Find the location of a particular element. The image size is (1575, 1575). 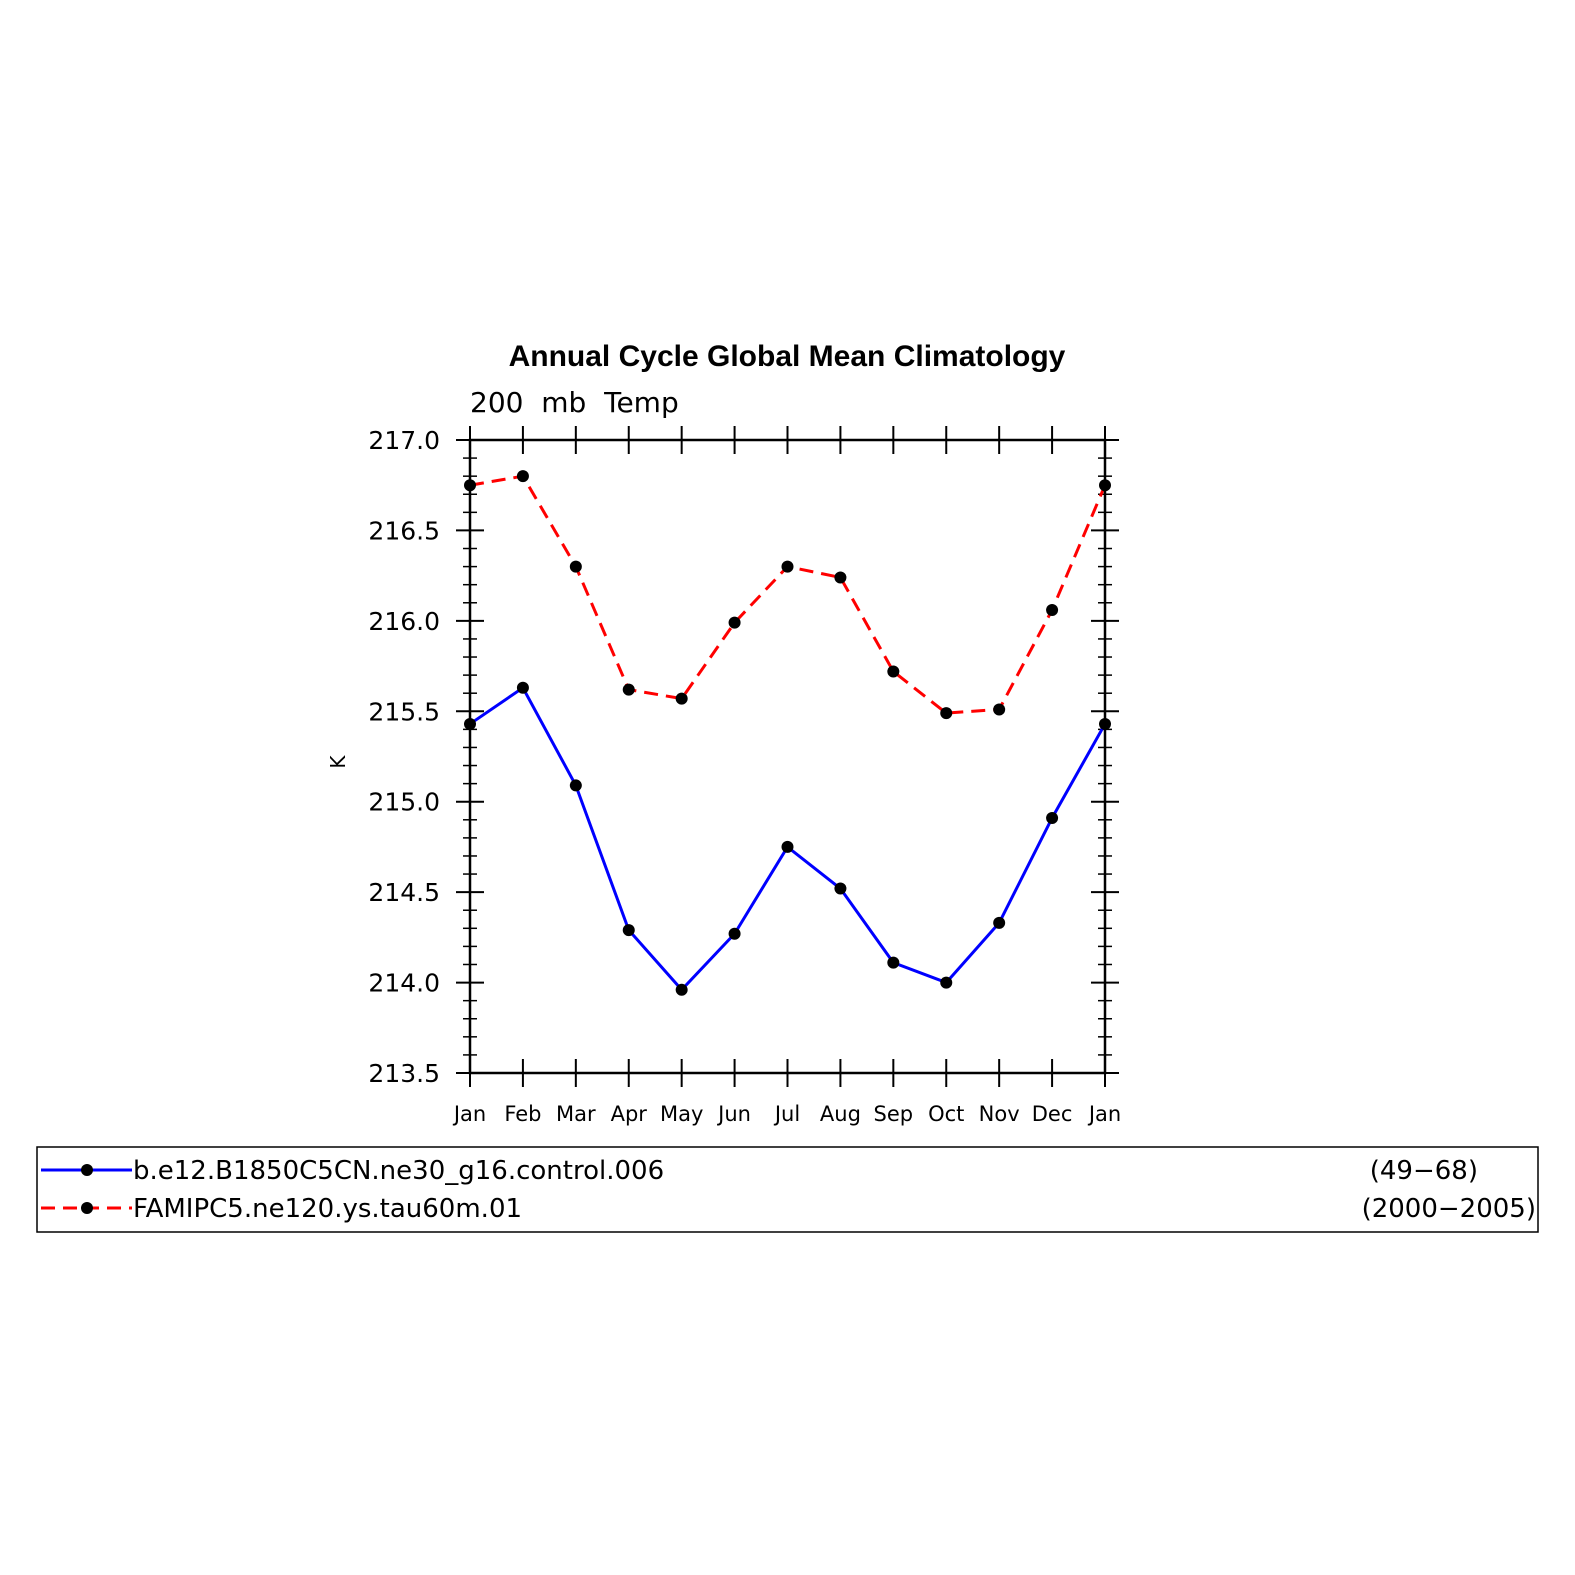

series-lines is located at coordinates (788, 733).